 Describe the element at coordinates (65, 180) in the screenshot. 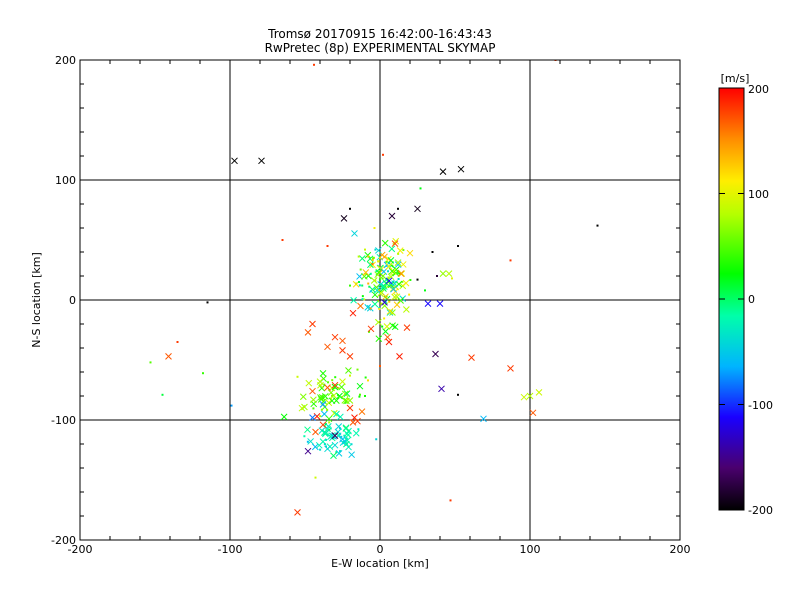

I see `y-tick-label: 100` at that location.